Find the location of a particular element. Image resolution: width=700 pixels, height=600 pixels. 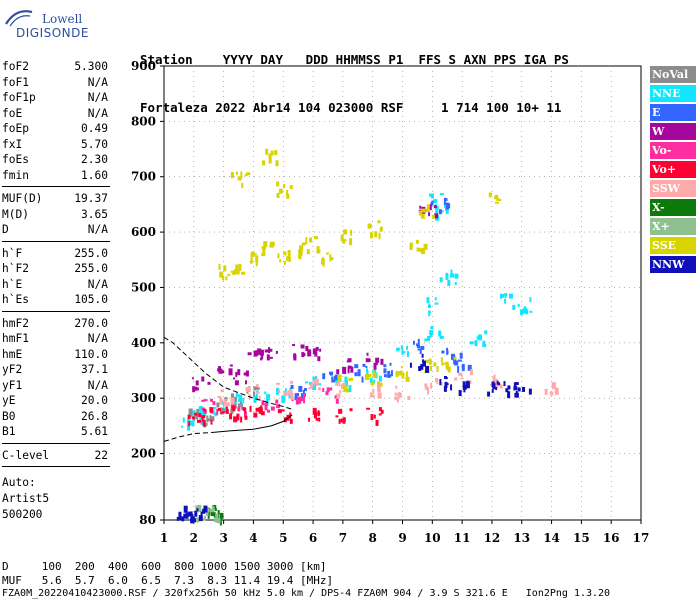

param-value: 255.0 is located at coordinates (91, 268).